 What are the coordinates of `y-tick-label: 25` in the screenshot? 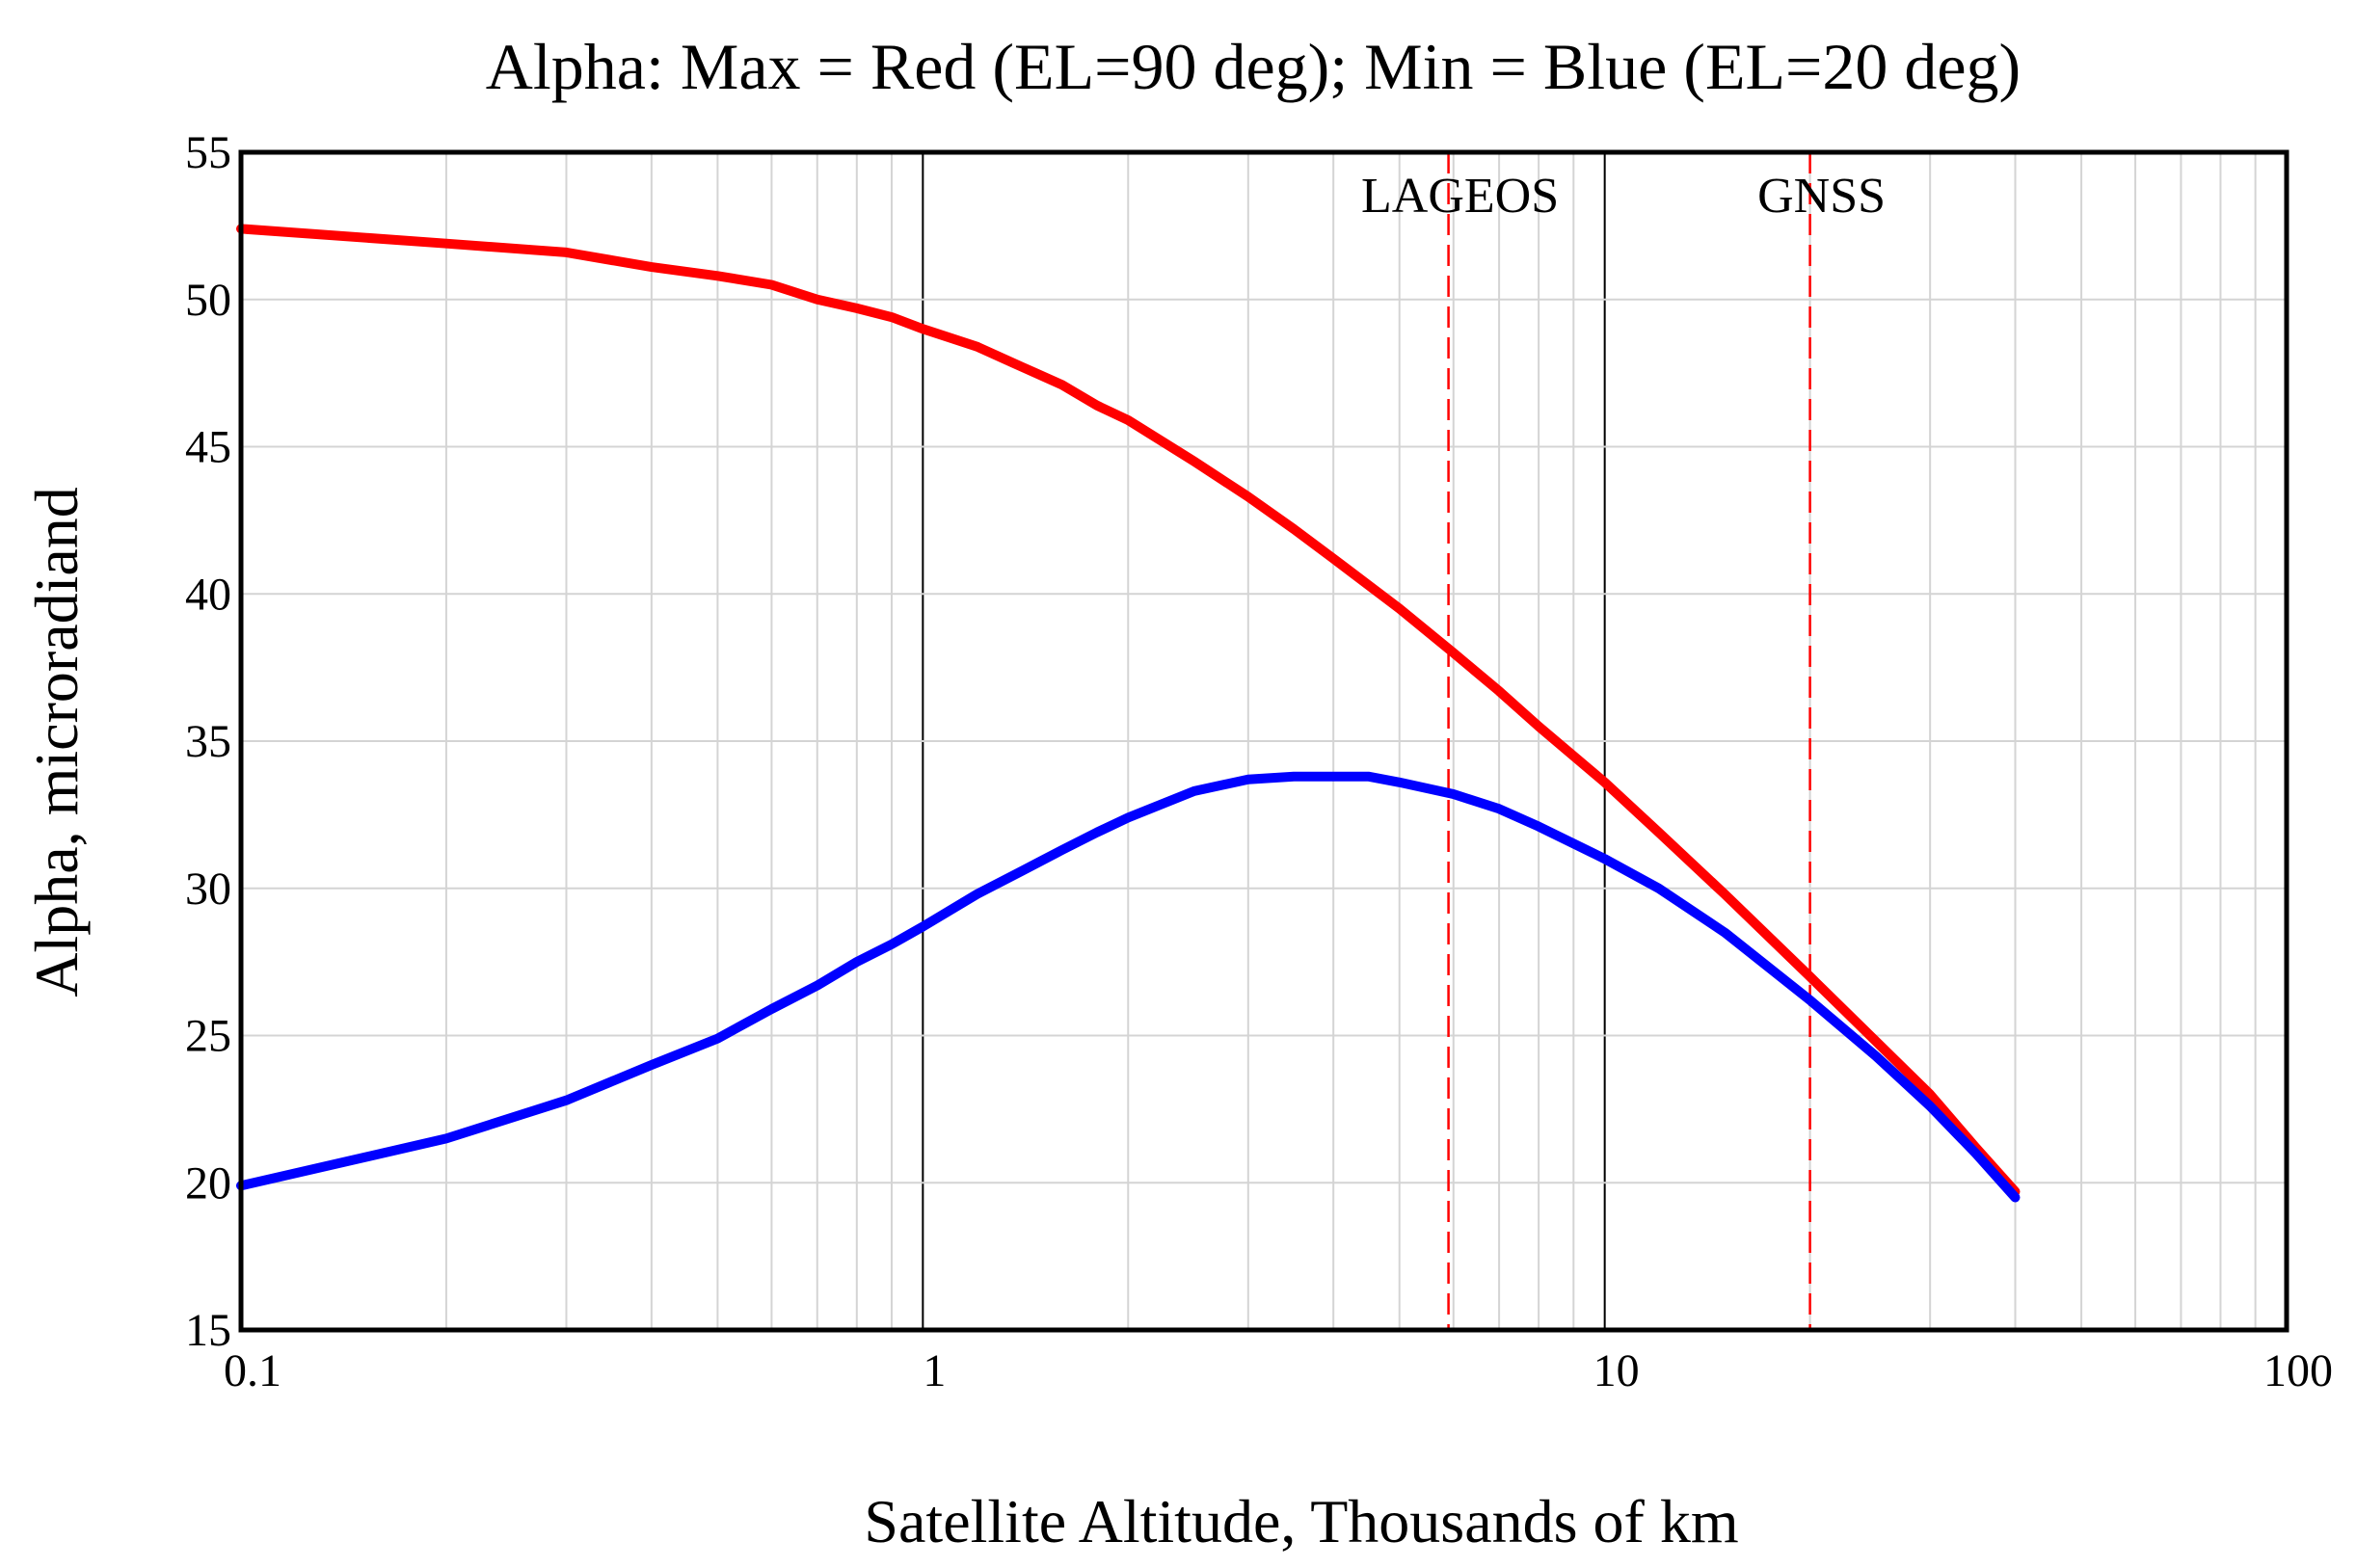 It's located at (208, 1037).